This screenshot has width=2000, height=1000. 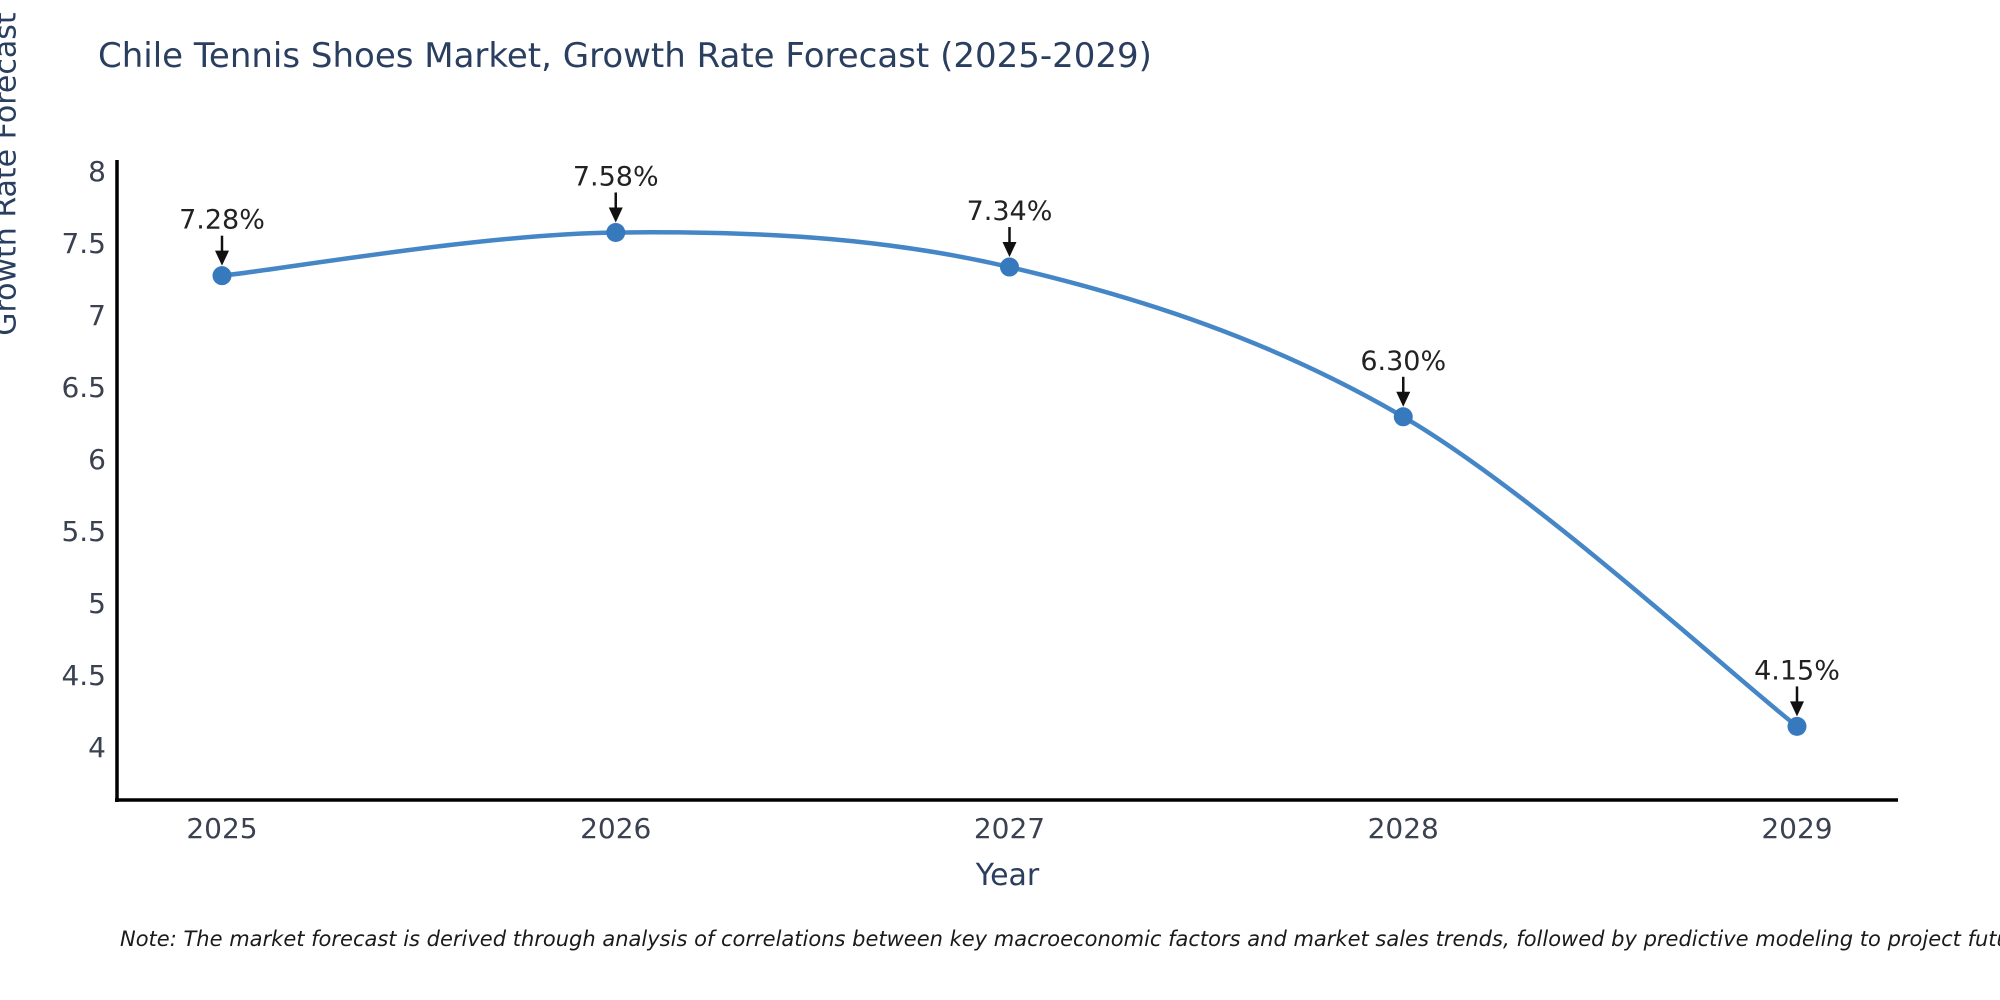 What do you see at coordinates (1403, 828) in the screenshot?
I see `x-tick-label: 2028` at bounding box center [1403, 828].